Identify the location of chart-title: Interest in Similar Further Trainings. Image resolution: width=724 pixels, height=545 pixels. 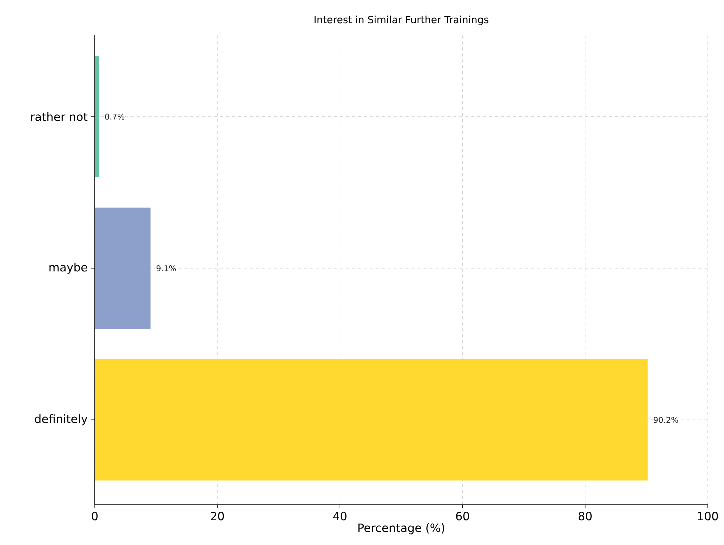
(401, 21).